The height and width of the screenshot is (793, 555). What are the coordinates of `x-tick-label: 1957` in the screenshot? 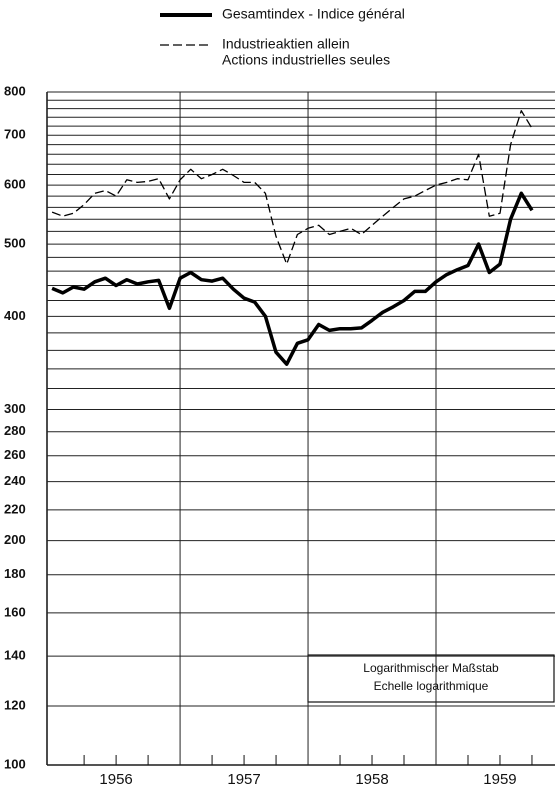 It's located at (243, 779).